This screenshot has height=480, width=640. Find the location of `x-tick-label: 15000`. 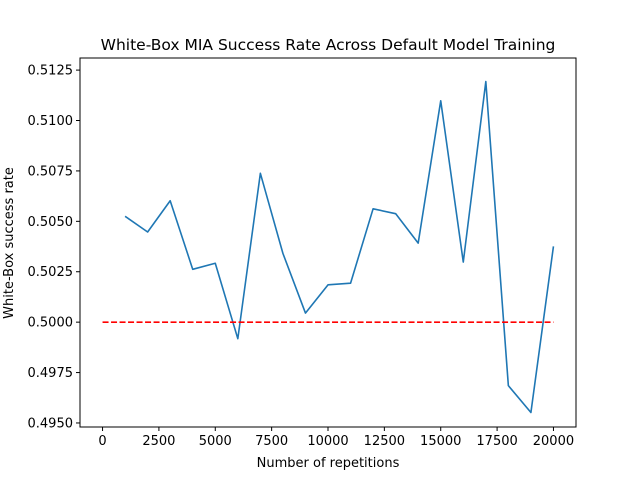

x-tick-label: 15000 is located at coordinates (440, 441).